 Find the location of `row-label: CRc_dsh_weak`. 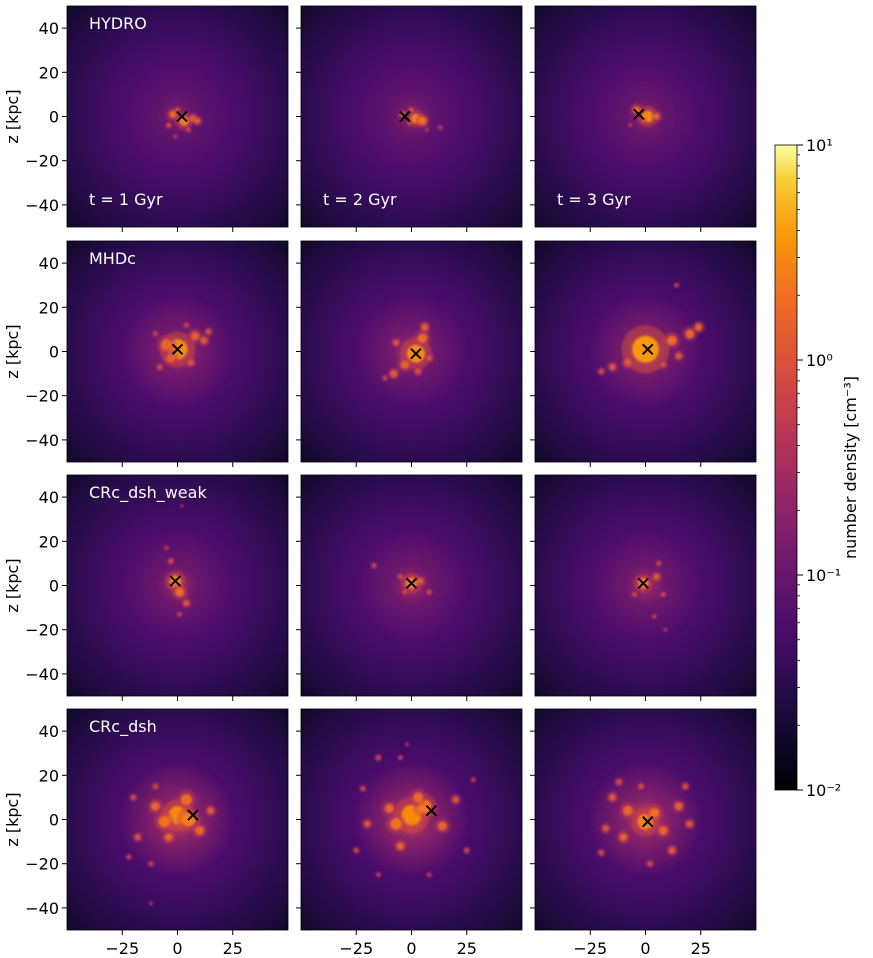

row-label: CRc_dsh_weak is located at coordinates (148, 493).